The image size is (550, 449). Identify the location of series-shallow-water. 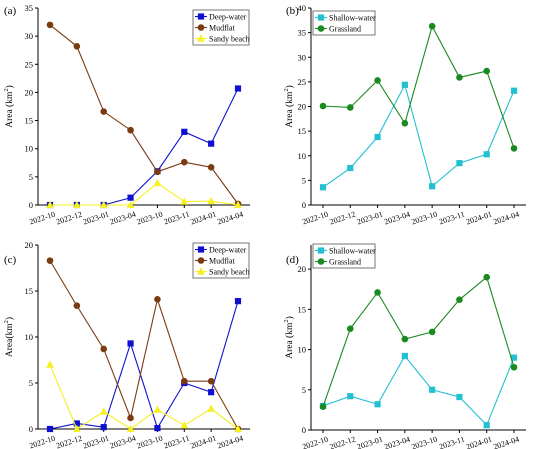
(418, 390).